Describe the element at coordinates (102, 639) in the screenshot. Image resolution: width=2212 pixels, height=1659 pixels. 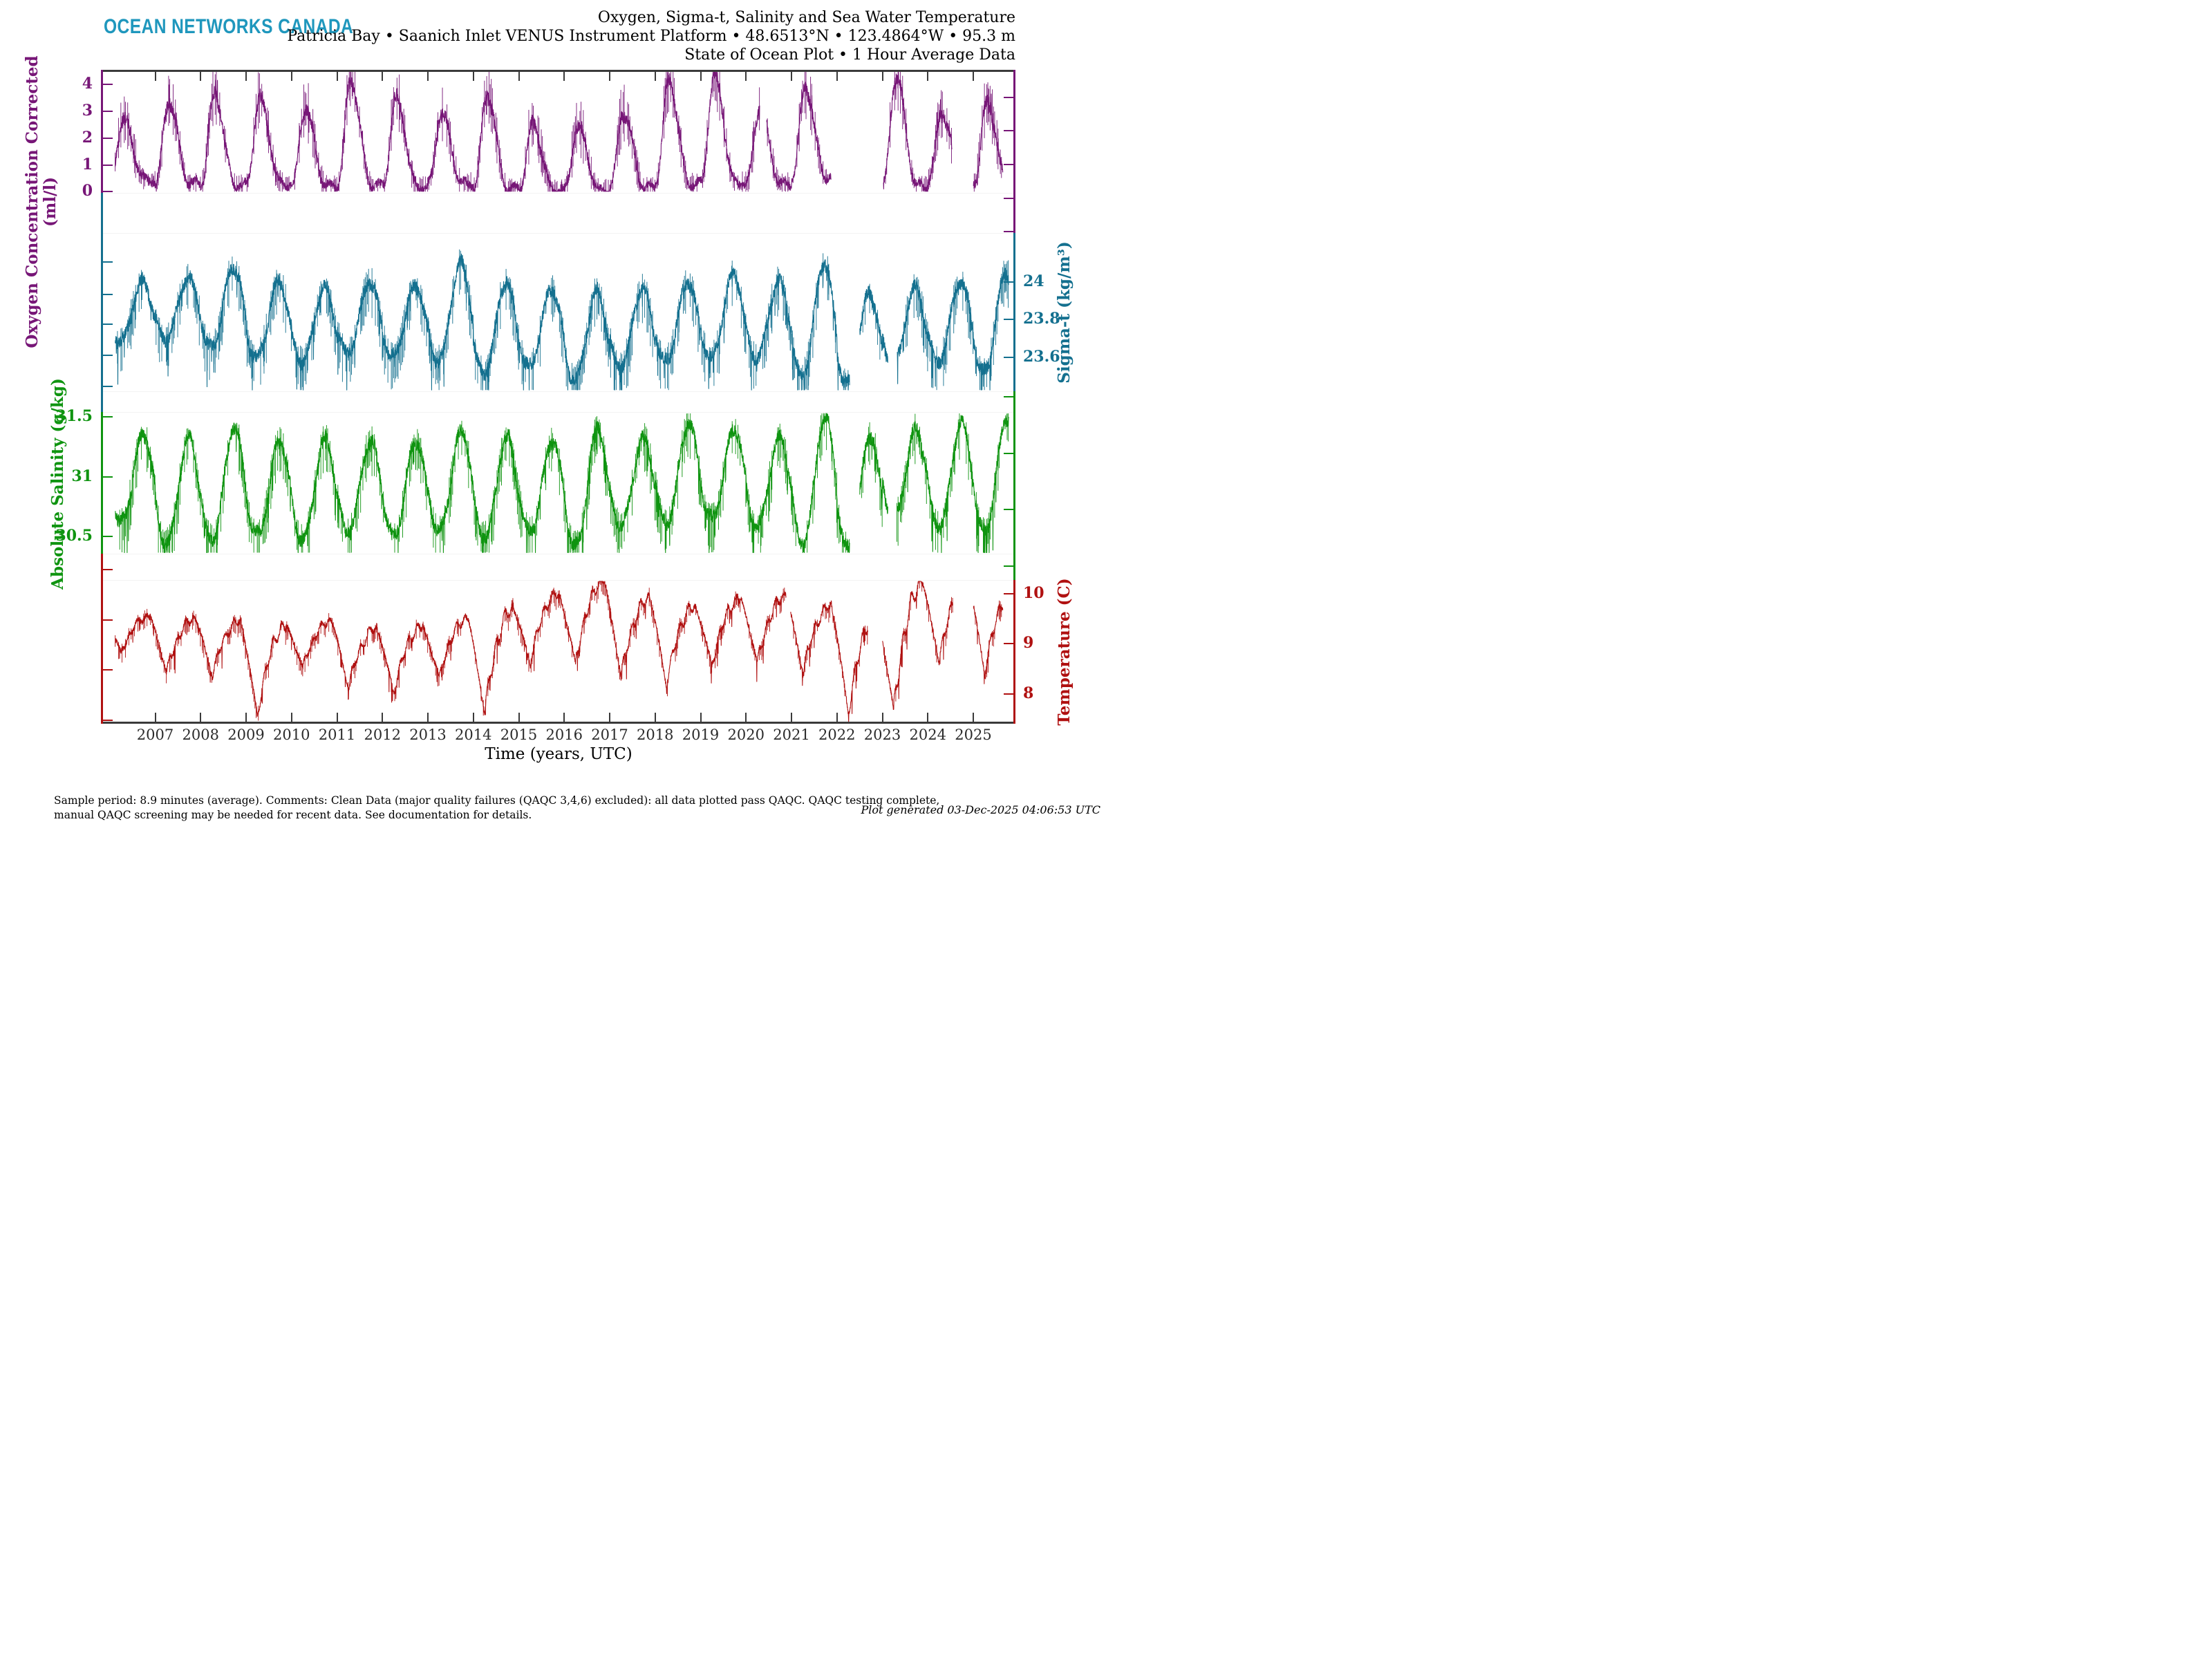
I see `left-spine-temperature` at that location.